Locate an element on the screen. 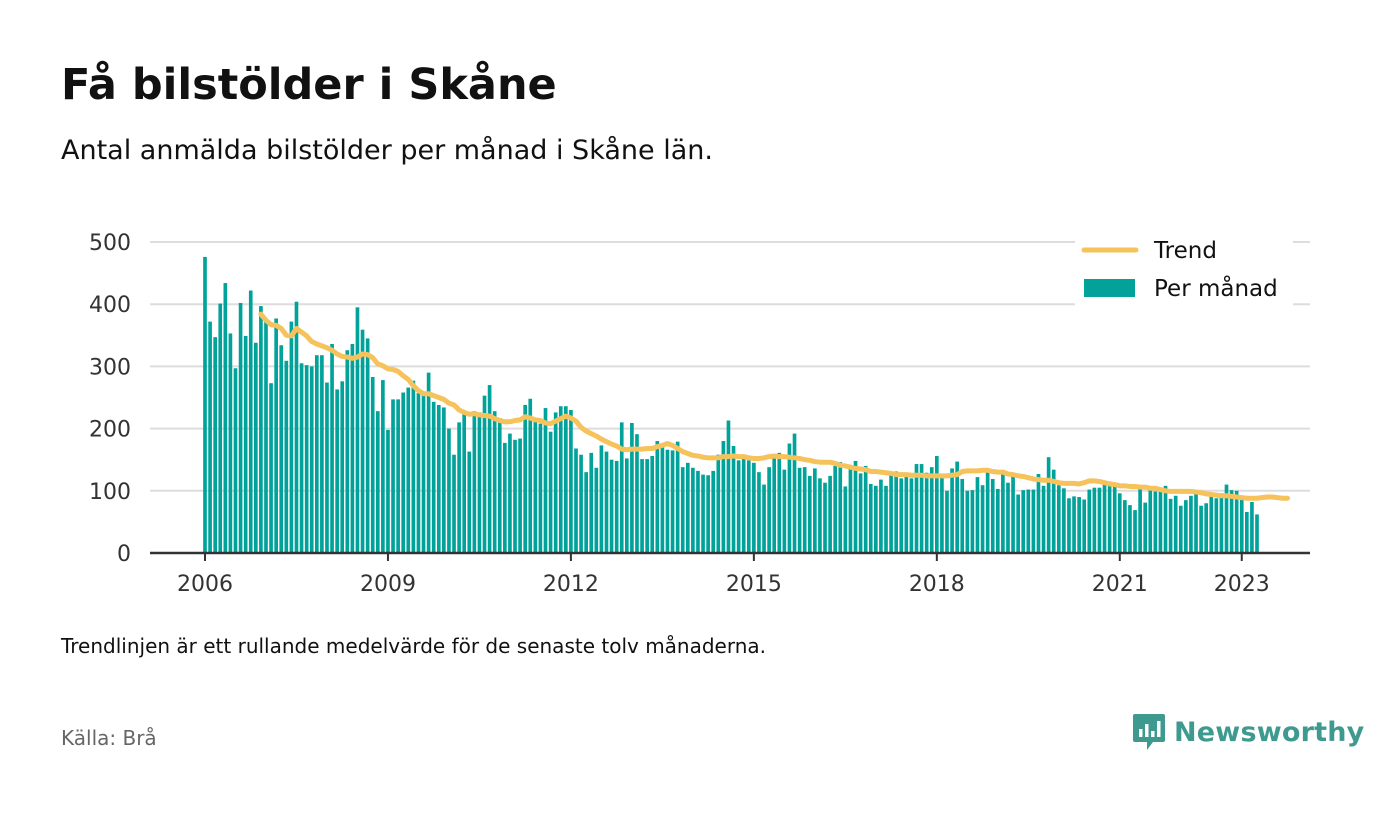 Image resolution: width=1400 pixels, height=813 pixels. y-tick-labels: 0 100 200 300 400 500 is located at coordinates (110, 399).